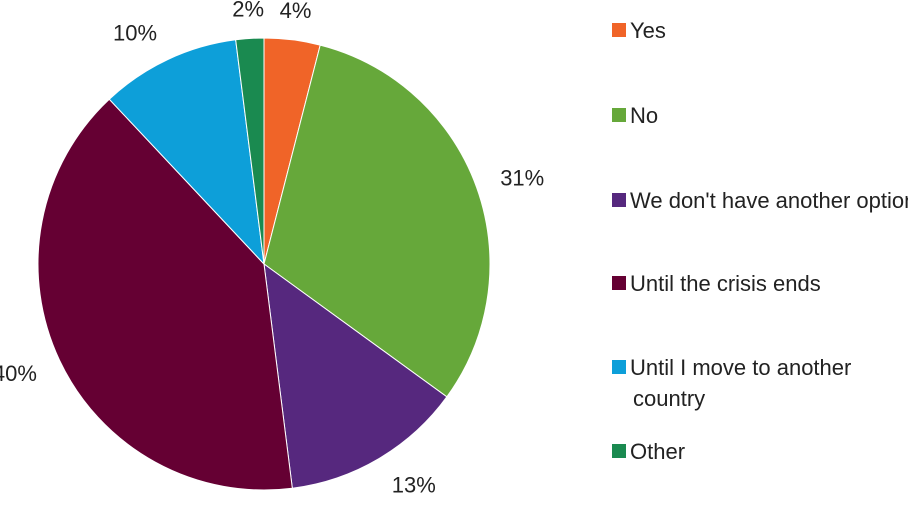 This screenshot has width=908, height=506. Describe the element at coordinates (769, 200) in the screenshot. I see `legend-label-we-don-t-have-another-option: We don't have another option` at that location.